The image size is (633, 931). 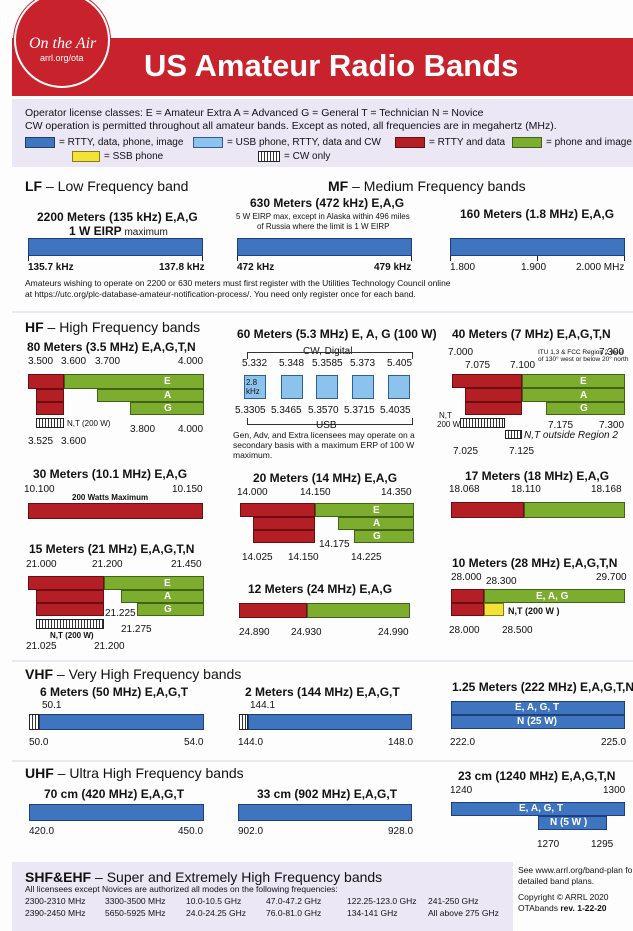 I want to click on band-plan-link: See www.arrl.org/band-plan fo, so click(x=575, y=870).